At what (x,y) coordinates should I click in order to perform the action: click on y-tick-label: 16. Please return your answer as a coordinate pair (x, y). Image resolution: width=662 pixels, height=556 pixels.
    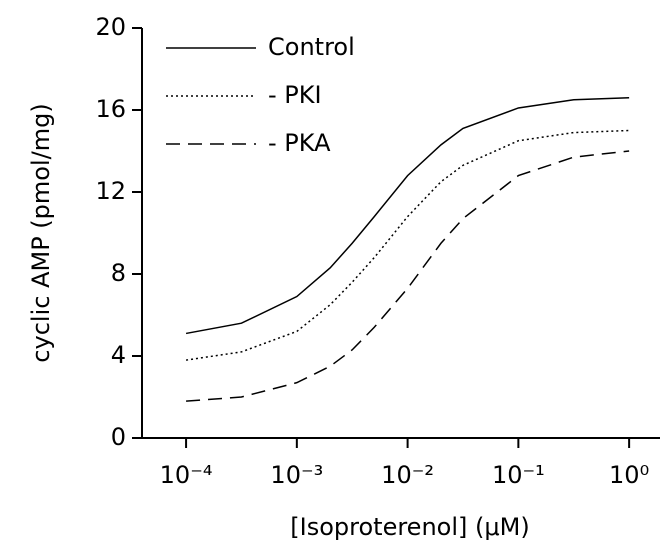
    Looking at the image, I should click on (110, 109).